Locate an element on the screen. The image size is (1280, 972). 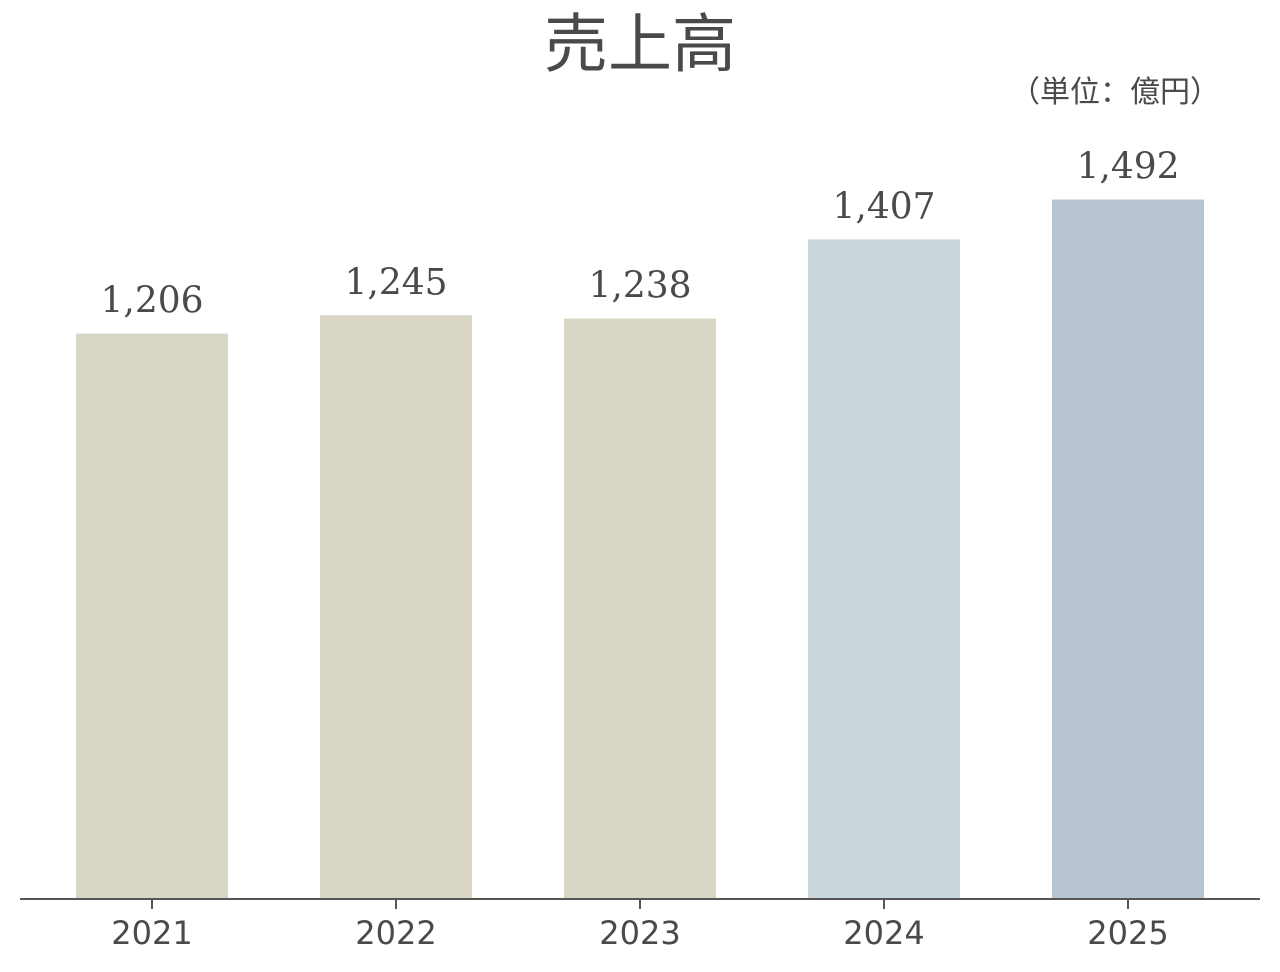
x-tick-label: 2021 is located at coordinates (151, 933).